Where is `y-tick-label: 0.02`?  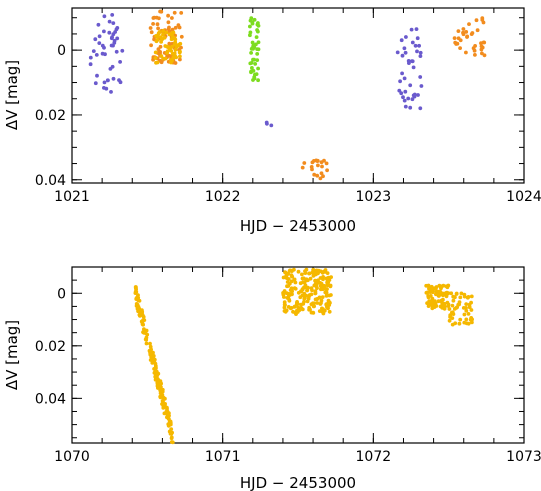
y-tick-label: 0.02 is located at coordinates (50, 347).